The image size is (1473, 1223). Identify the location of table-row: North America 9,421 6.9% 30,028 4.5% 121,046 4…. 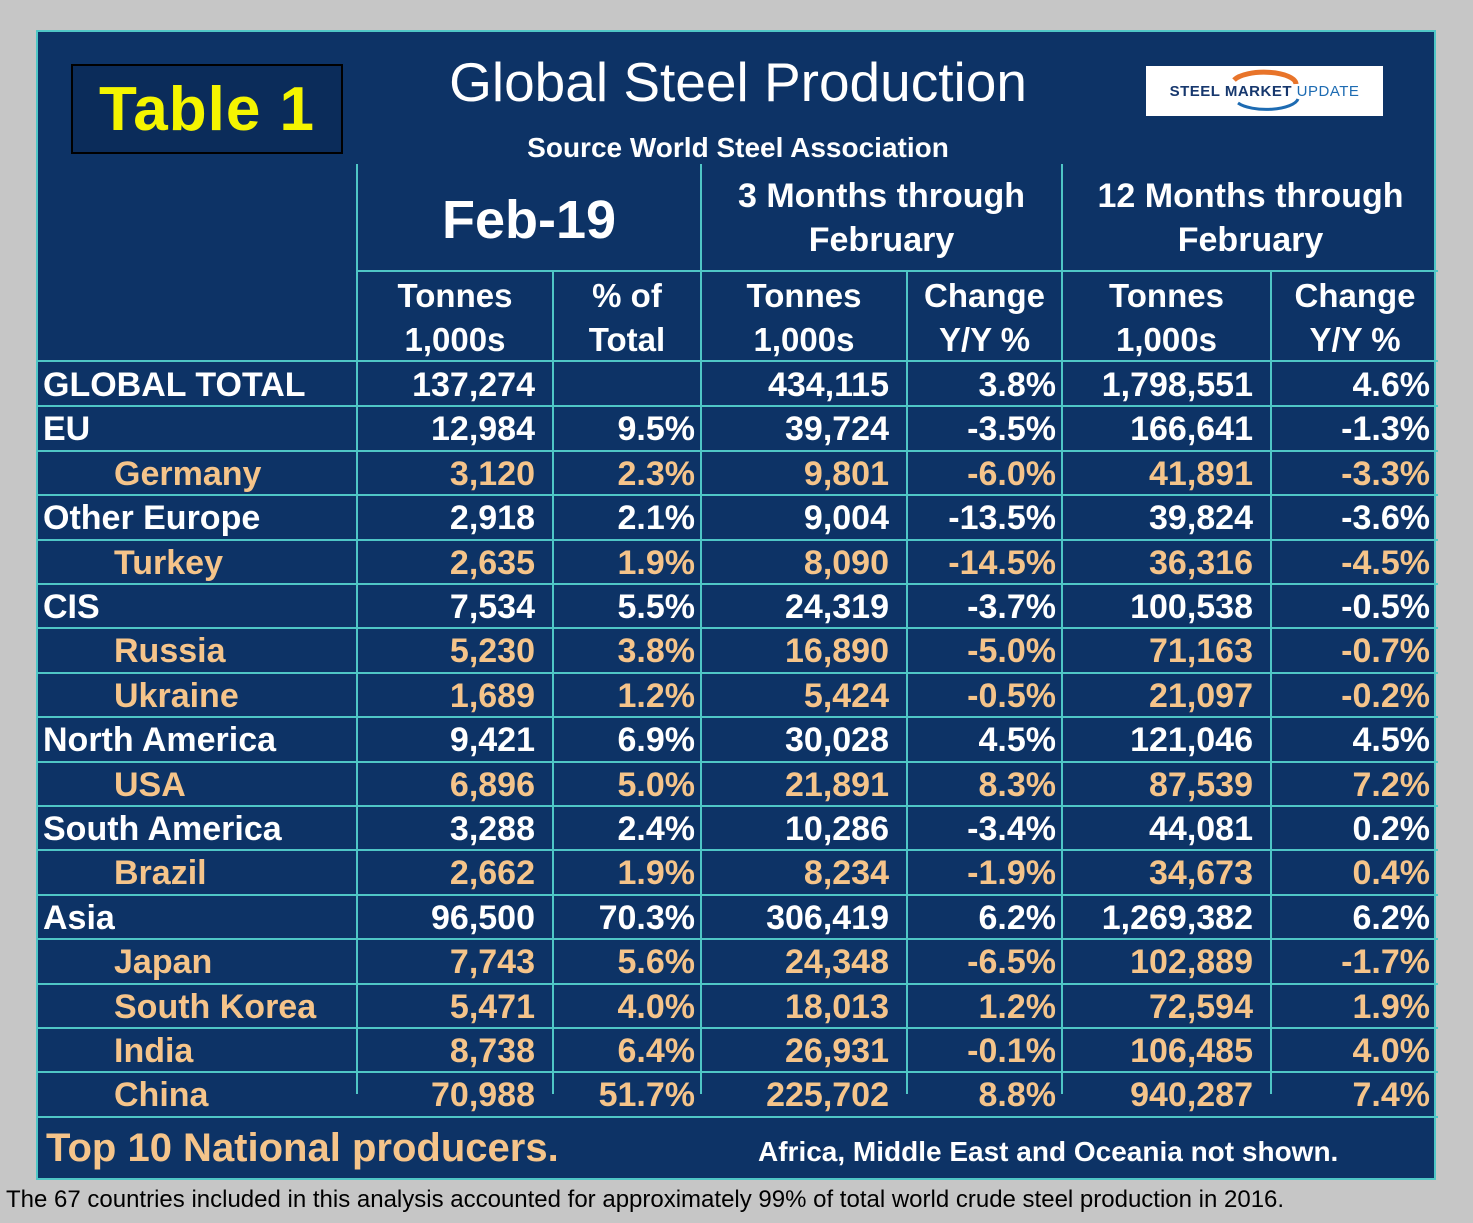
(738, 739).